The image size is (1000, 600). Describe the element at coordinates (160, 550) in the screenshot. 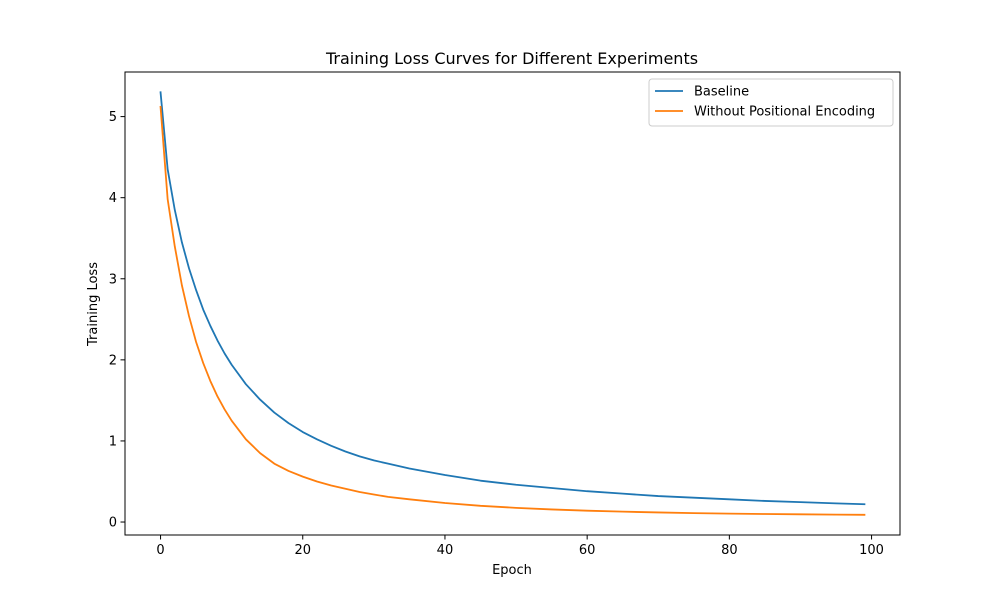

I see `x-tick-label: 0` at that location.